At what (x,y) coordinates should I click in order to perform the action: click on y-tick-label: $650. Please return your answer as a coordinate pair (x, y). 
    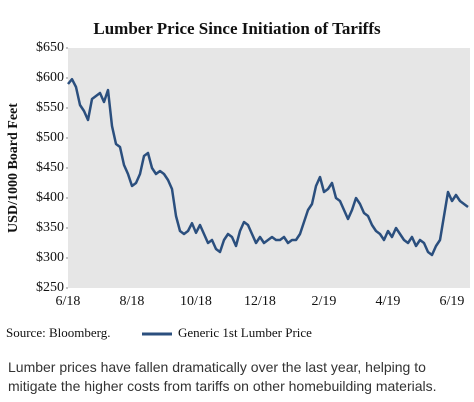
    Looking at the image, I should click on (50, 47).